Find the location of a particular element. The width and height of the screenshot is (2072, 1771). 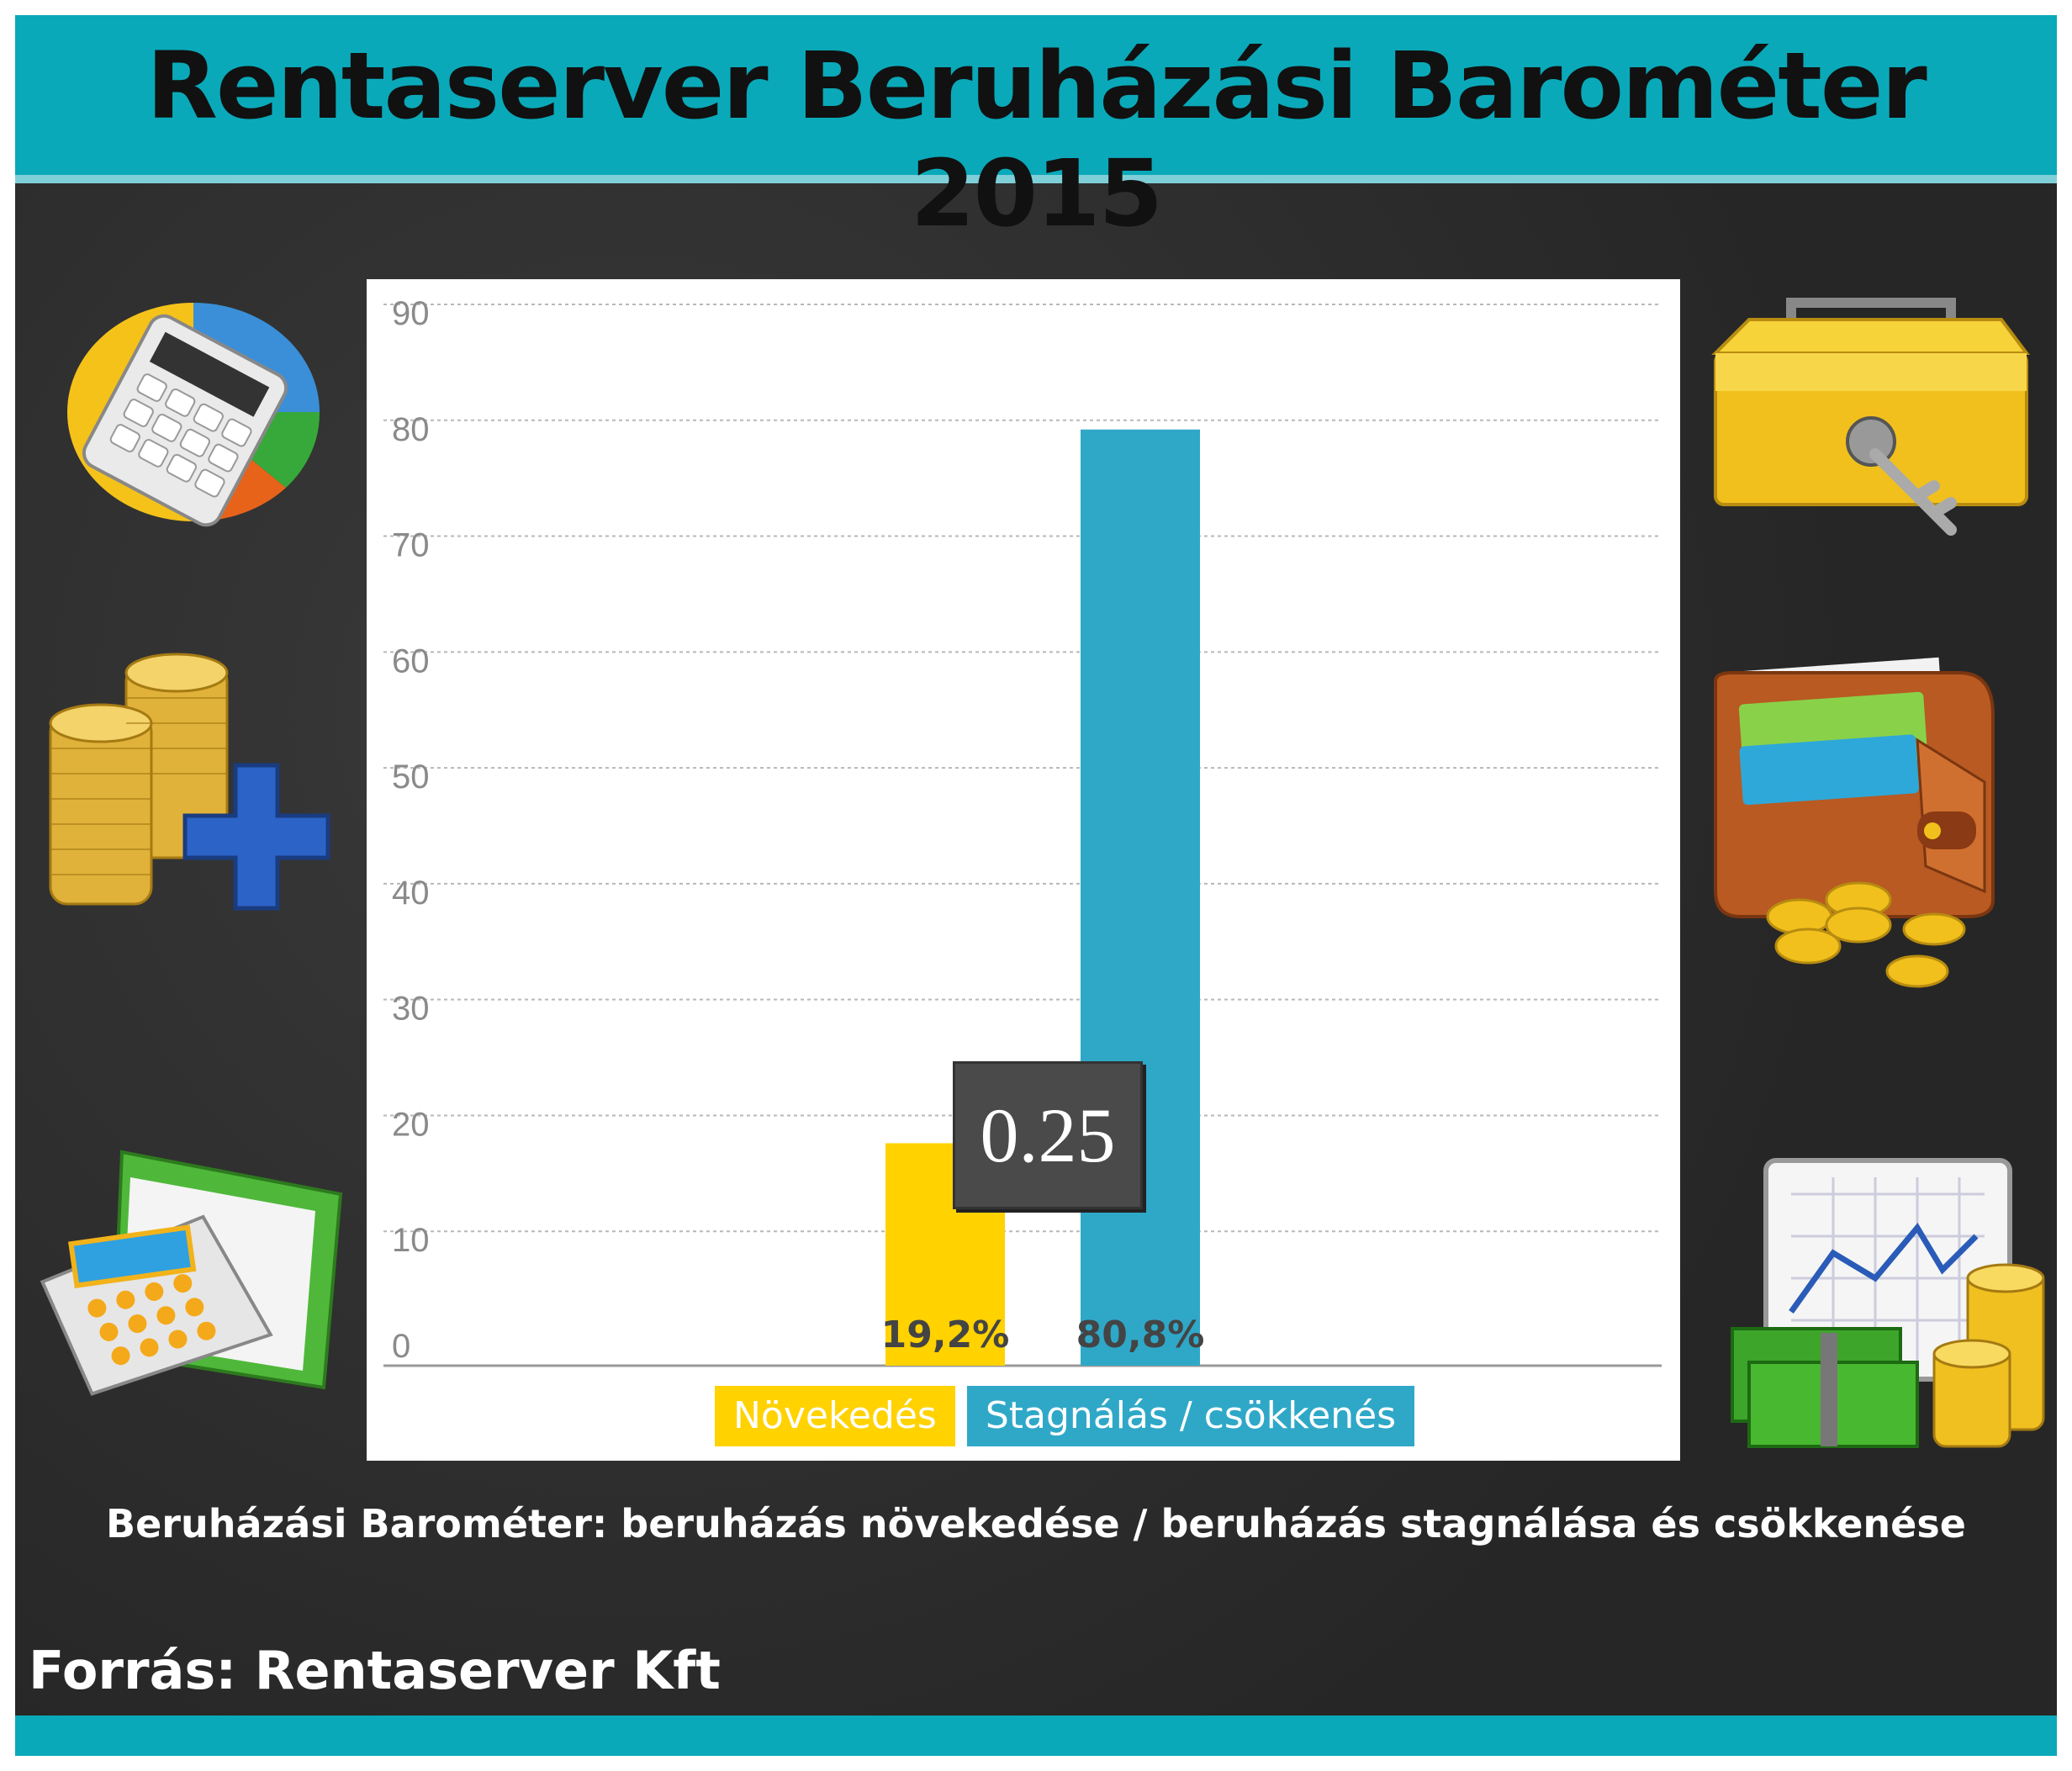

source-label: Forrás: Rentaserver Kft is located at coordinates (375, 1670).